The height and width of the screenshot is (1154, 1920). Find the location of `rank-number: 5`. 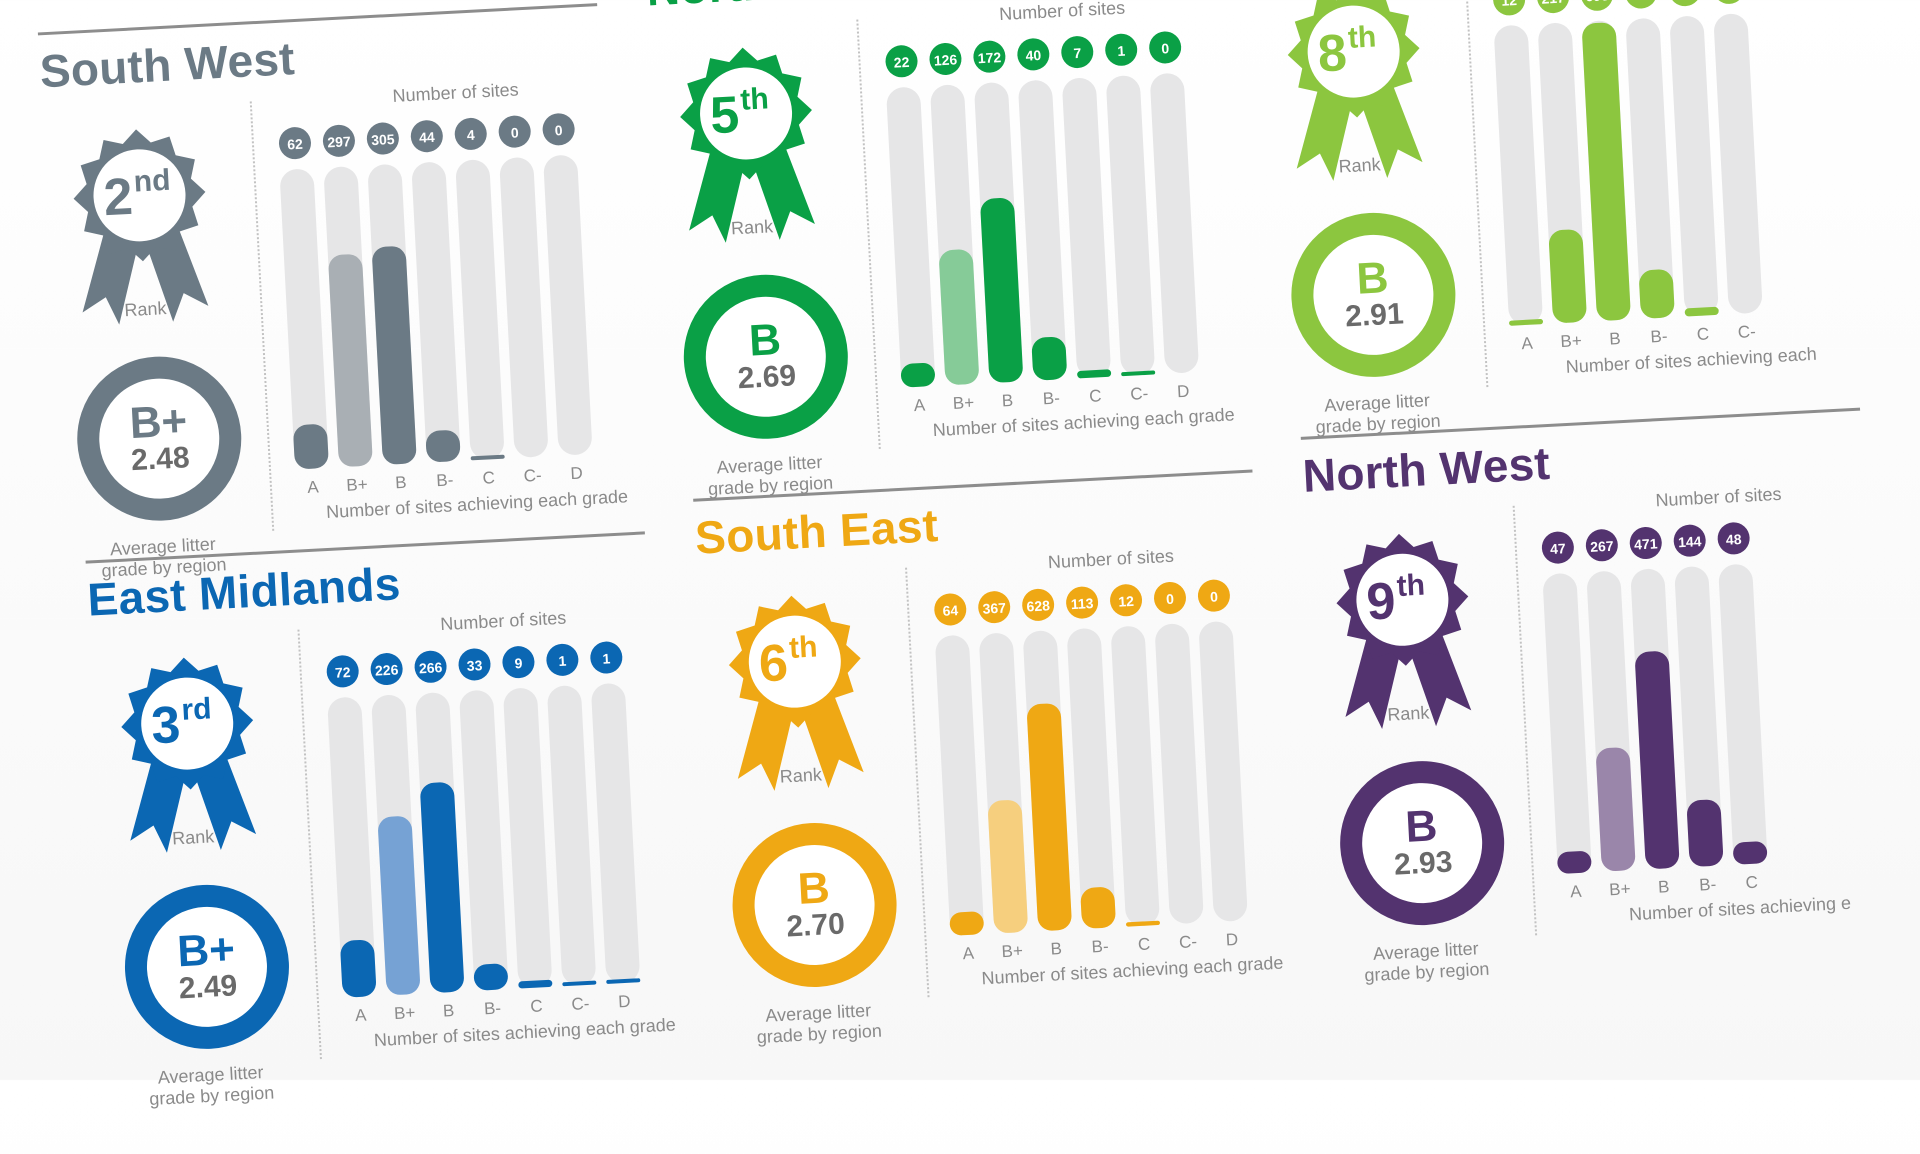

rank-number: 5 is located at coordinates (725, 115).